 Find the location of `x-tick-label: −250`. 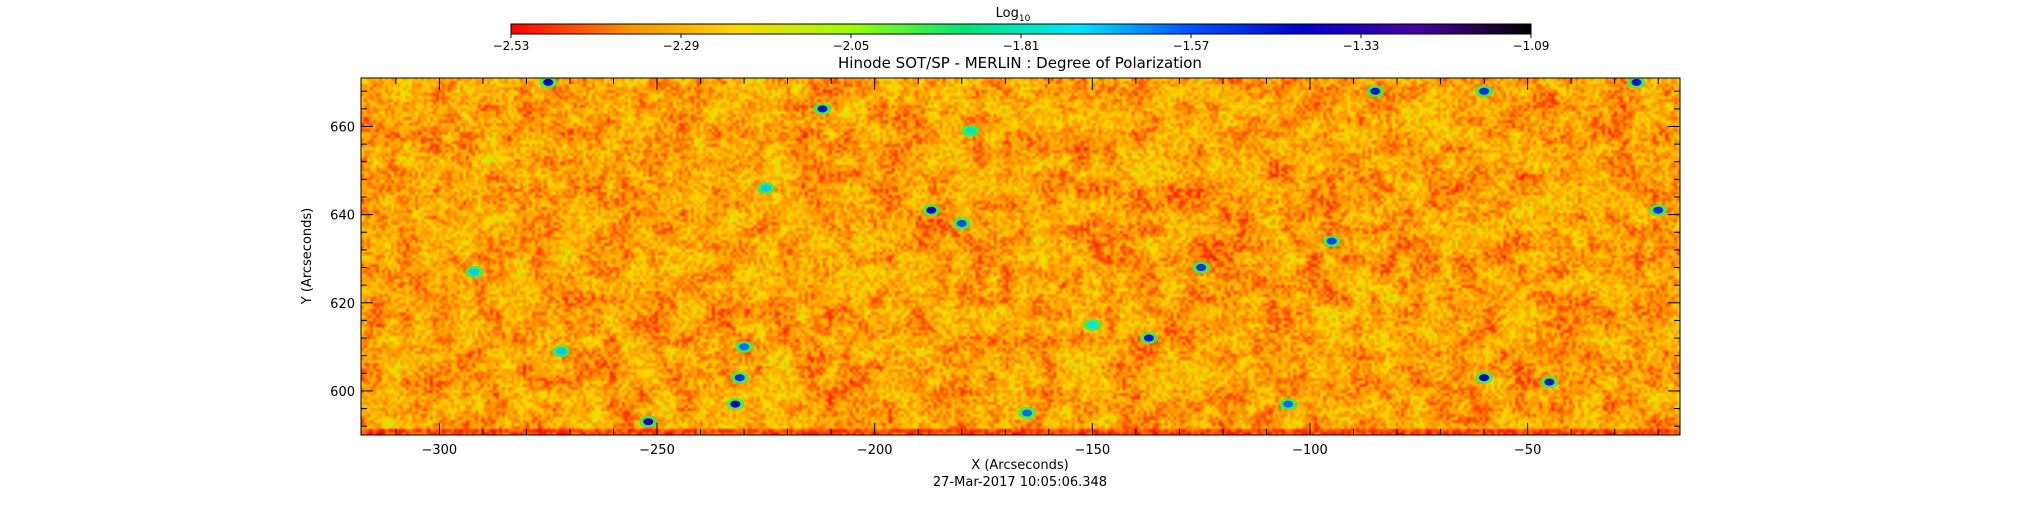

x-tick-label: −250 is located at coordinates (657, 450).